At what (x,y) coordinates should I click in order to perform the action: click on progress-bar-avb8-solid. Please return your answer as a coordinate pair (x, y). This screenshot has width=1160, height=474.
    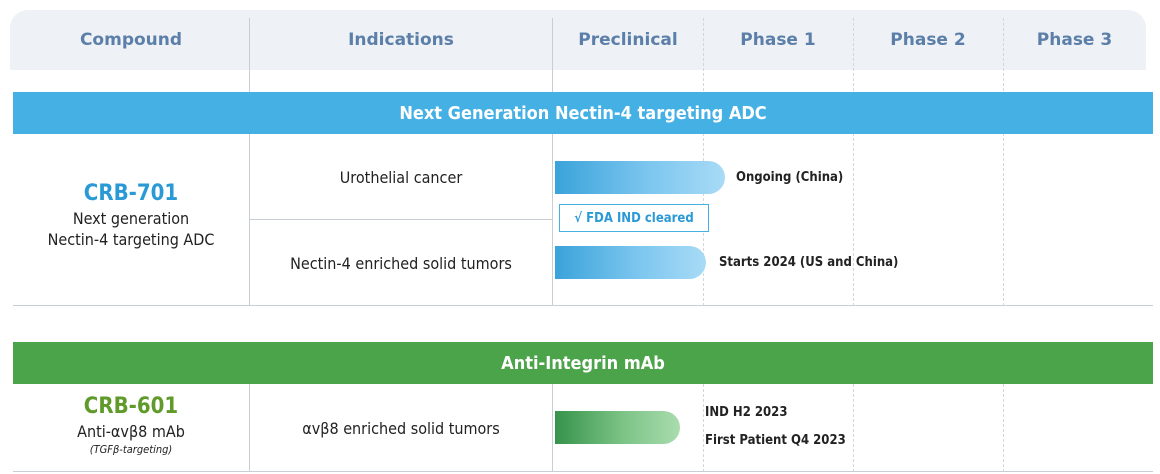
    Looking at the image, I should click on (617, 427).